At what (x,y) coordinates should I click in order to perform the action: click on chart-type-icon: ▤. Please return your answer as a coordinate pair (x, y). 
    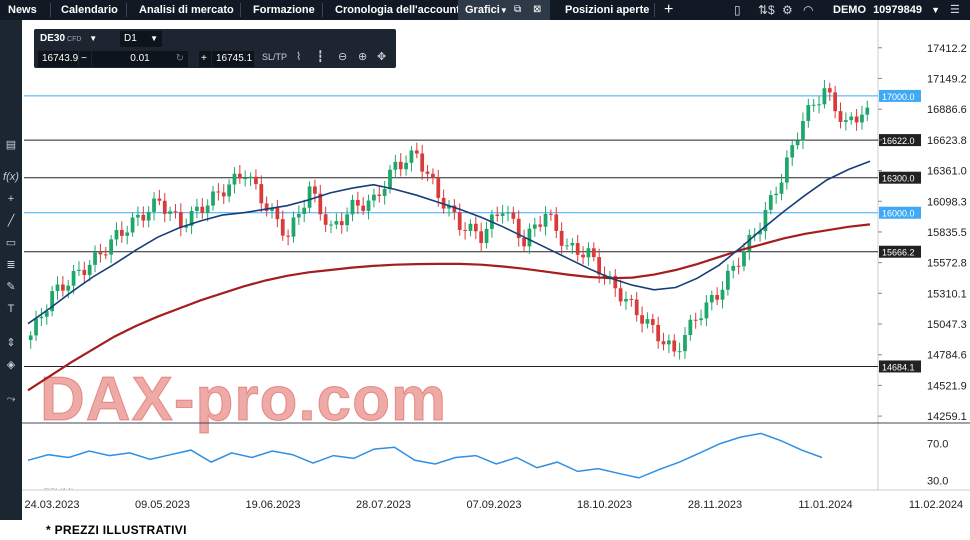
    Looking at the image, I should click on (11, 145).